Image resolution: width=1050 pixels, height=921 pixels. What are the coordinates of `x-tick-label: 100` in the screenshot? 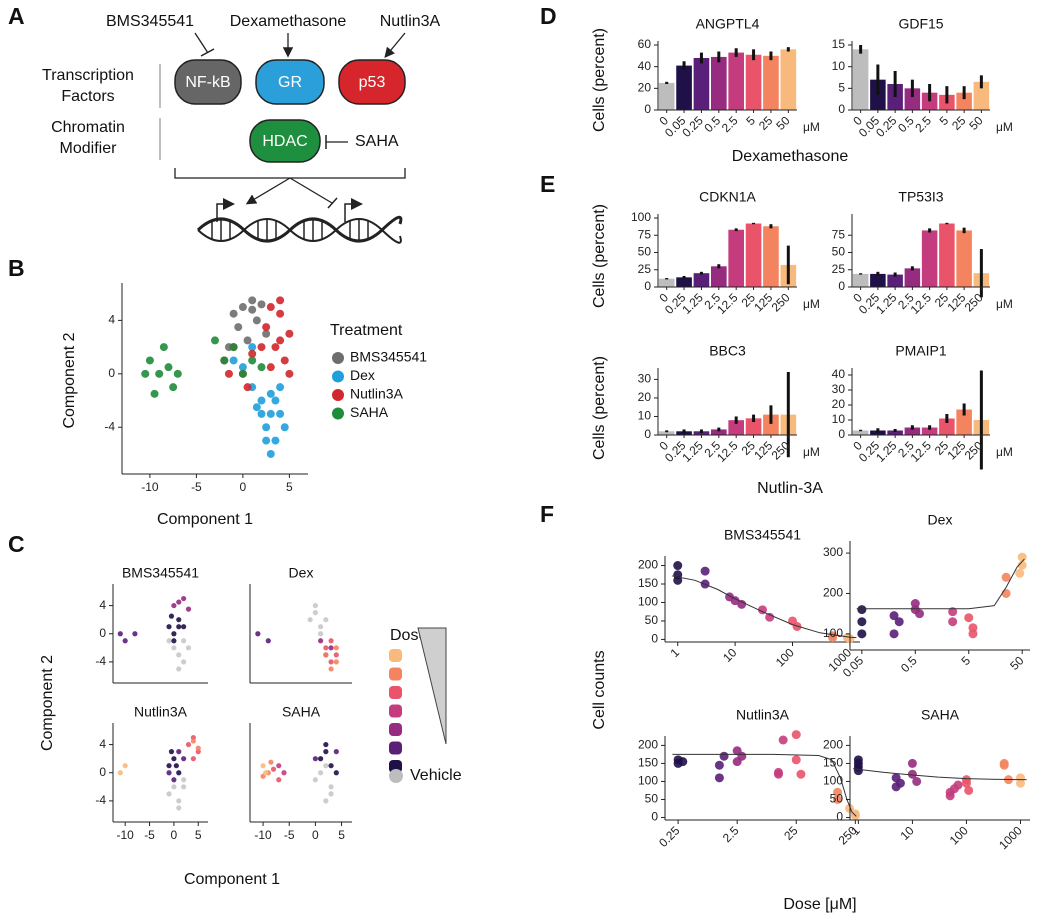 It's located at (785, 657).